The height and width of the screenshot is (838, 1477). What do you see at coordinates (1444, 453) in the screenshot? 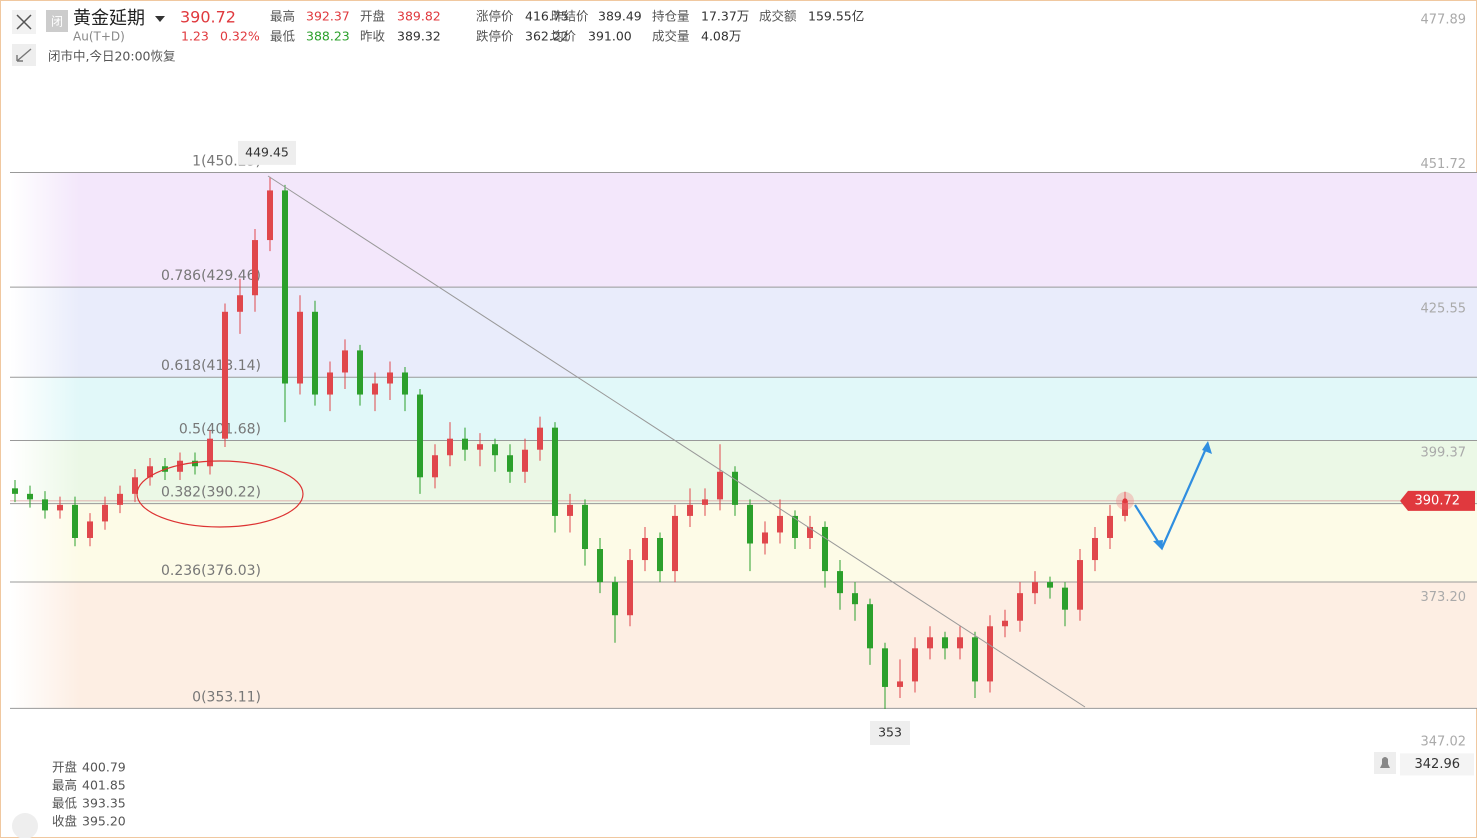
I see `y-tick-label: 399.37` at bounding box center [1444, 453].